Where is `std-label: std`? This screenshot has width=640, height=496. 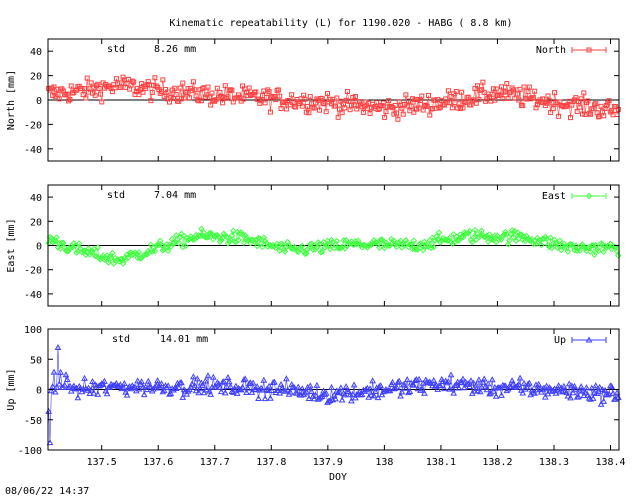 std-label: std is located at coordinates (116, 49).